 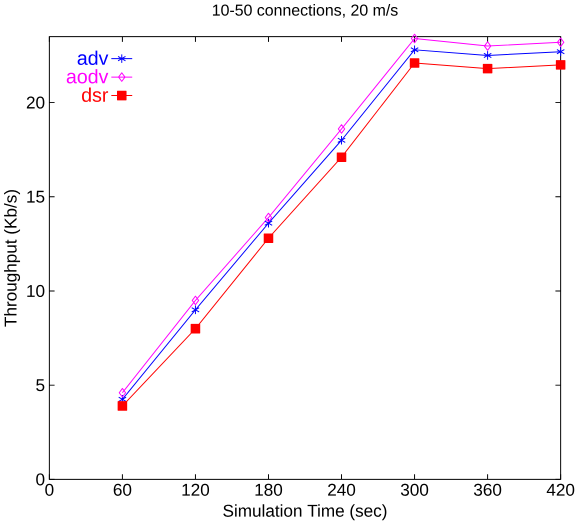 What do you see at coordinates (35, 290) in the screenshot?
I see `y-tick-label: 10` at bounding box center [35, 290].